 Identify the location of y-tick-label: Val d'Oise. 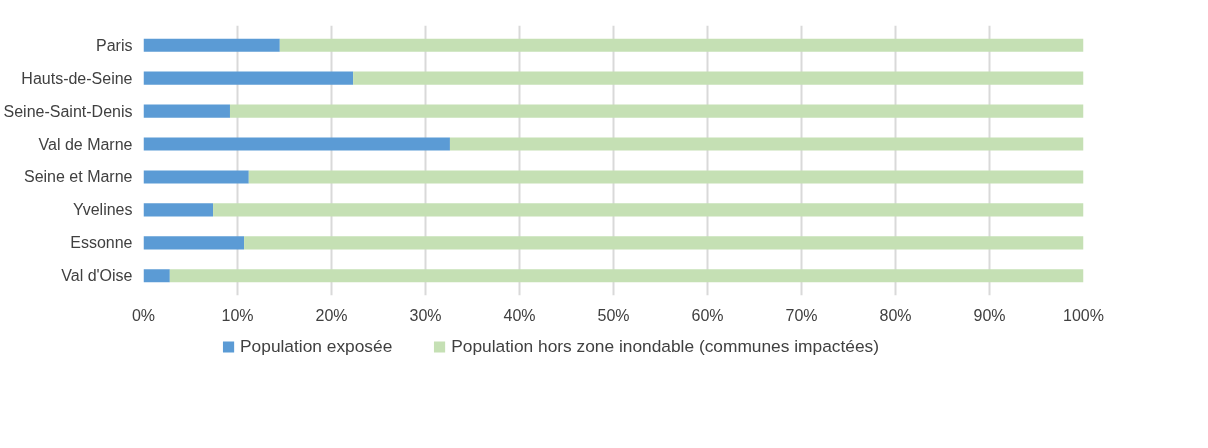
(97, 276).